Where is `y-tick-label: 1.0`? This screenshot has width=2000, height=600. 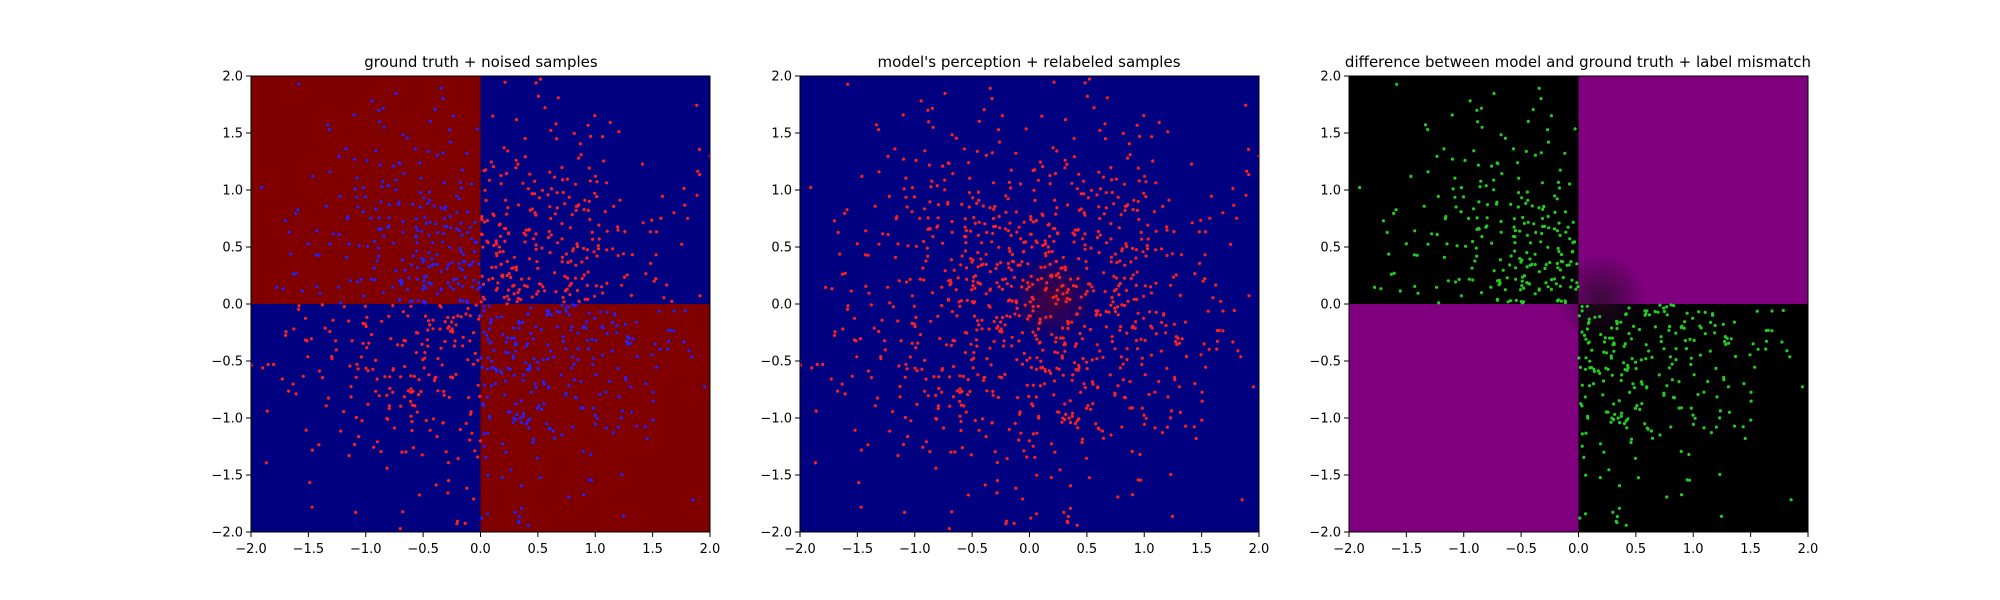 y-tick-label: 1.0 is located at coordinates (1330, 191).